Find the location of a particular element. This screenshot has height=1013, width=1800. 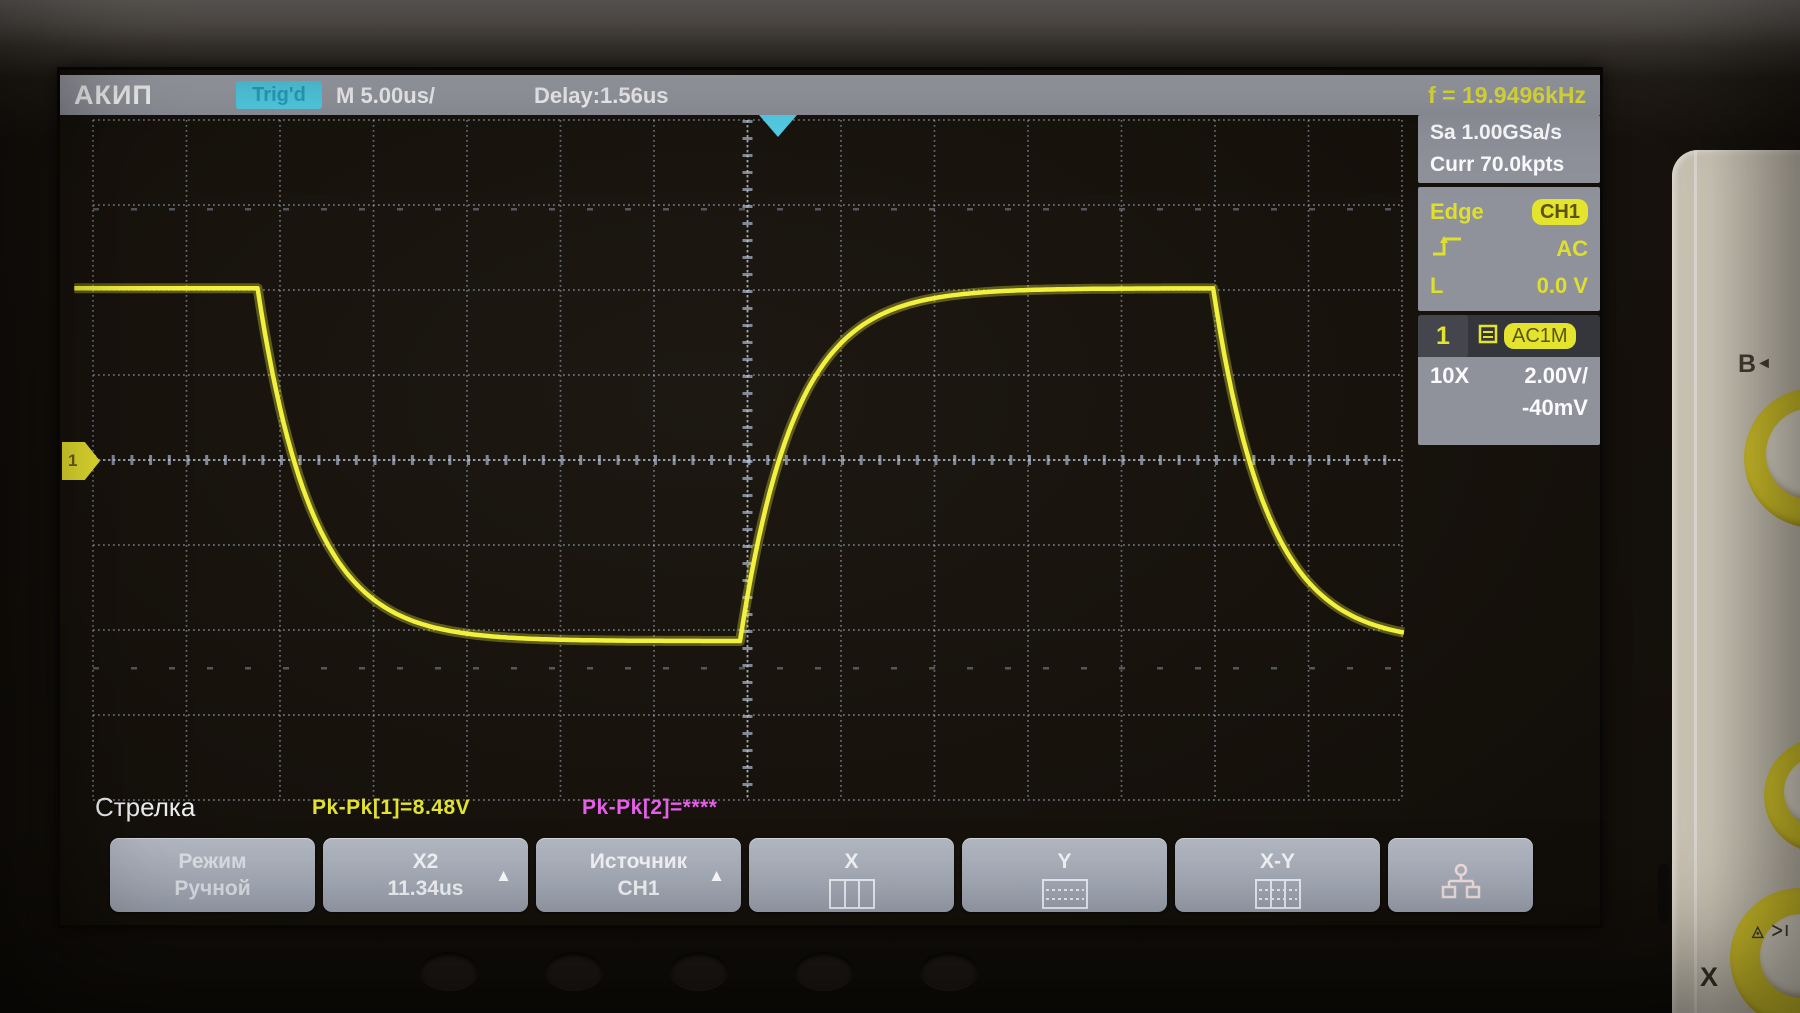

acquisition-panel: Sa 1.00GSa/s Curr 70.0kpts is located at coordinates (1509, 149).